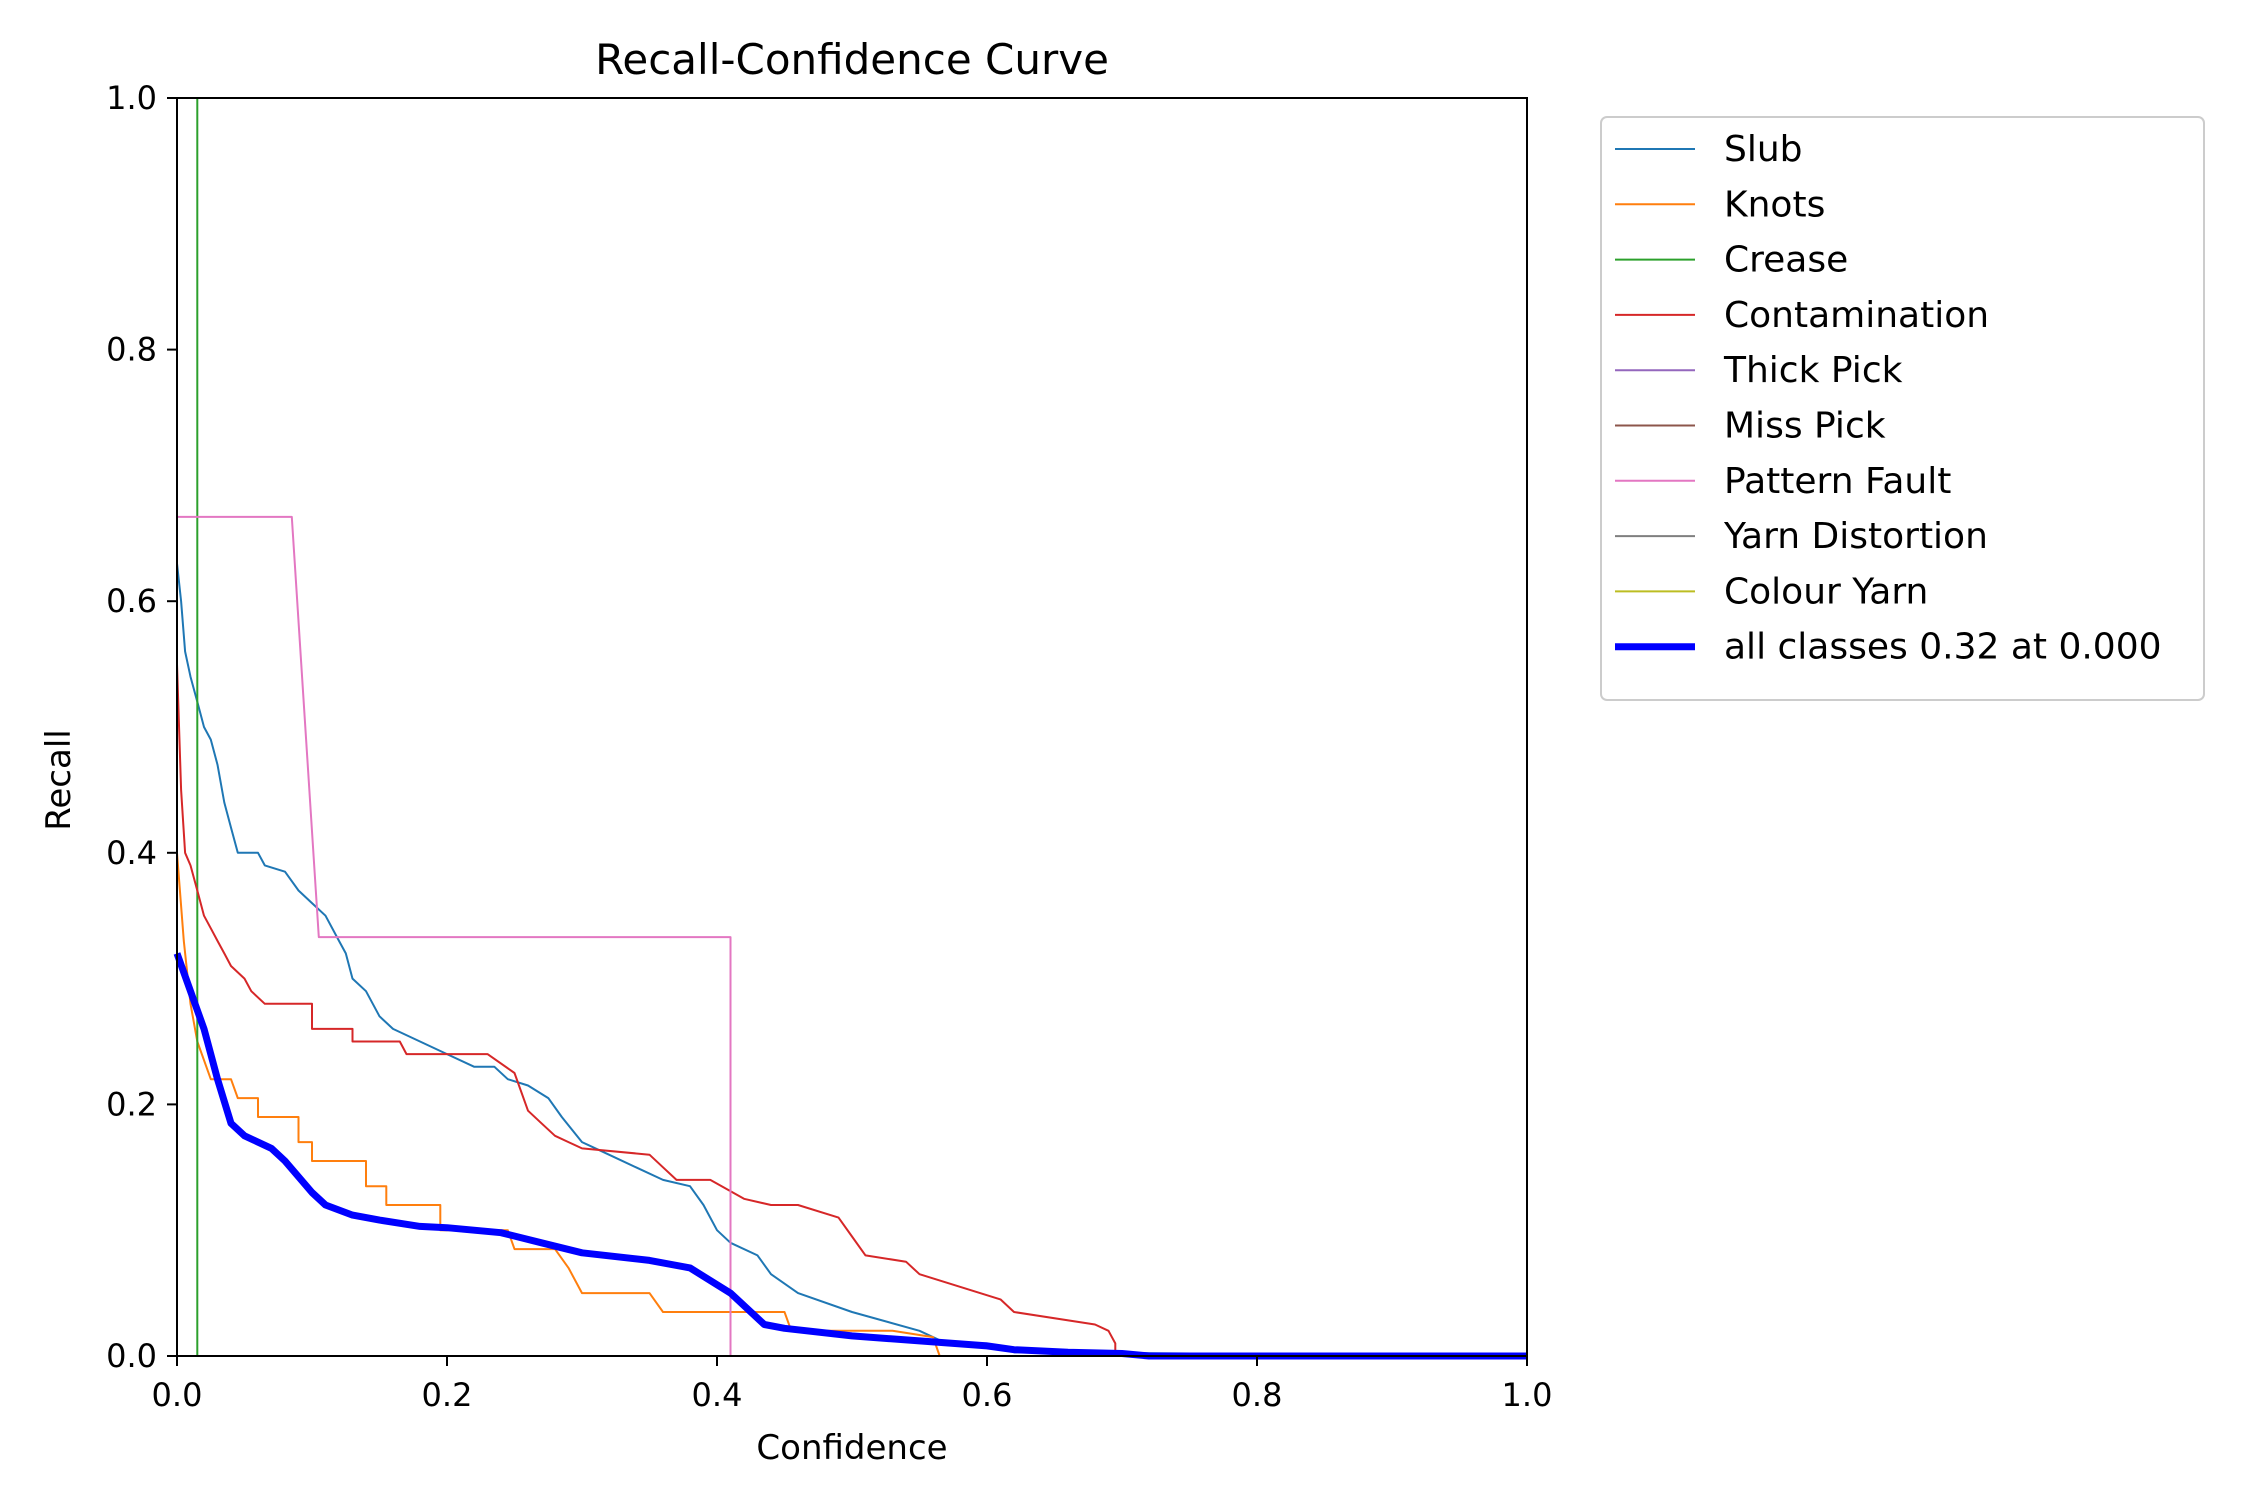 This screenshot has height=1500, width=2250. What do you see at coordinates (131, 350) in the screenshot?
I see `y-tick-label: 0.8` at bounding box center [131, 350].